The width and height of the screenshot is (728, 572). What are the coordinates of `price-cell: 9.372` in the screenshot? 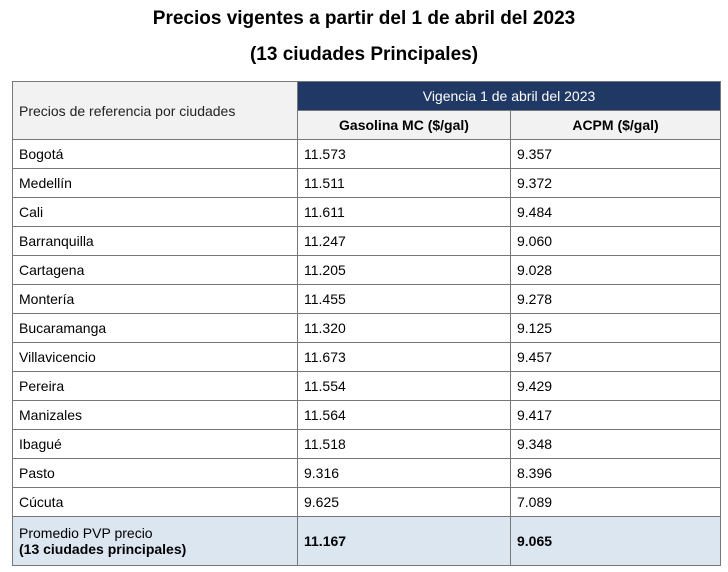 It's located at (615, 183).